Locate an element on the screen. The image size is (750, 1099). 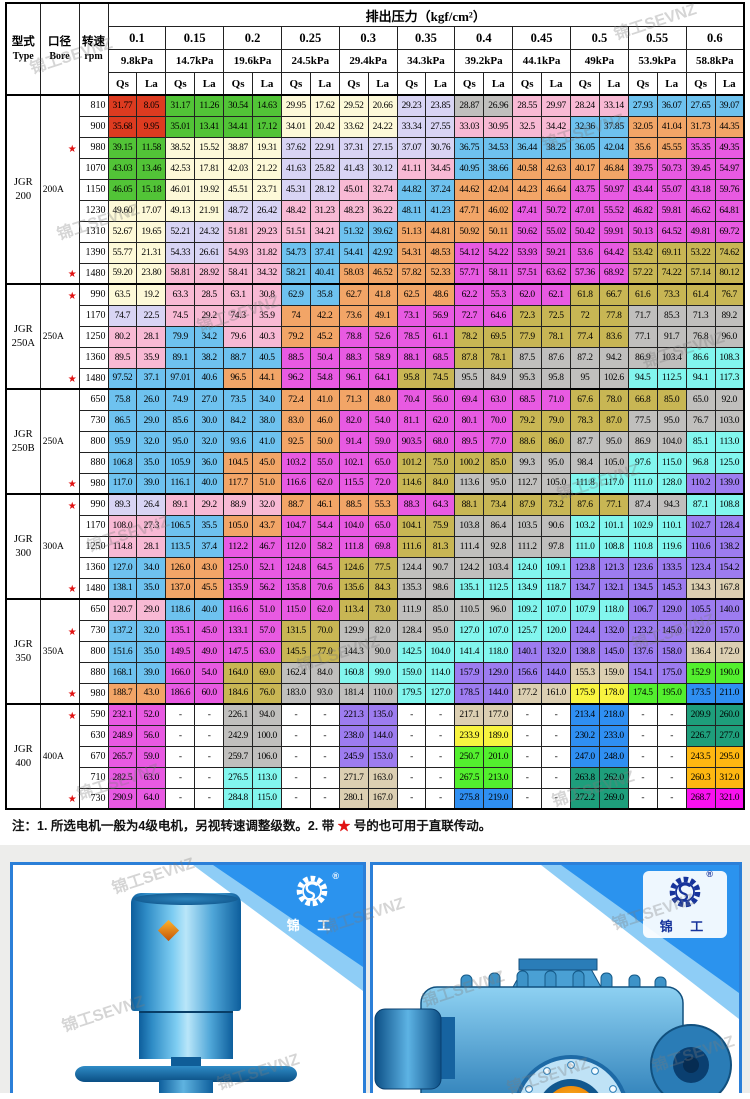
value-cell: 123.6 is located at coordinates (642, 567).